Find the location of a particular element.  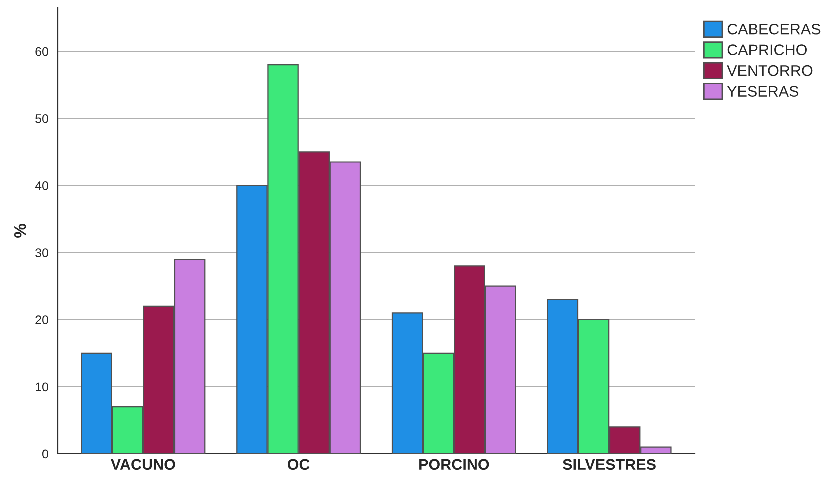

y-tick-label: 30 is located at coordinates (42, 253).